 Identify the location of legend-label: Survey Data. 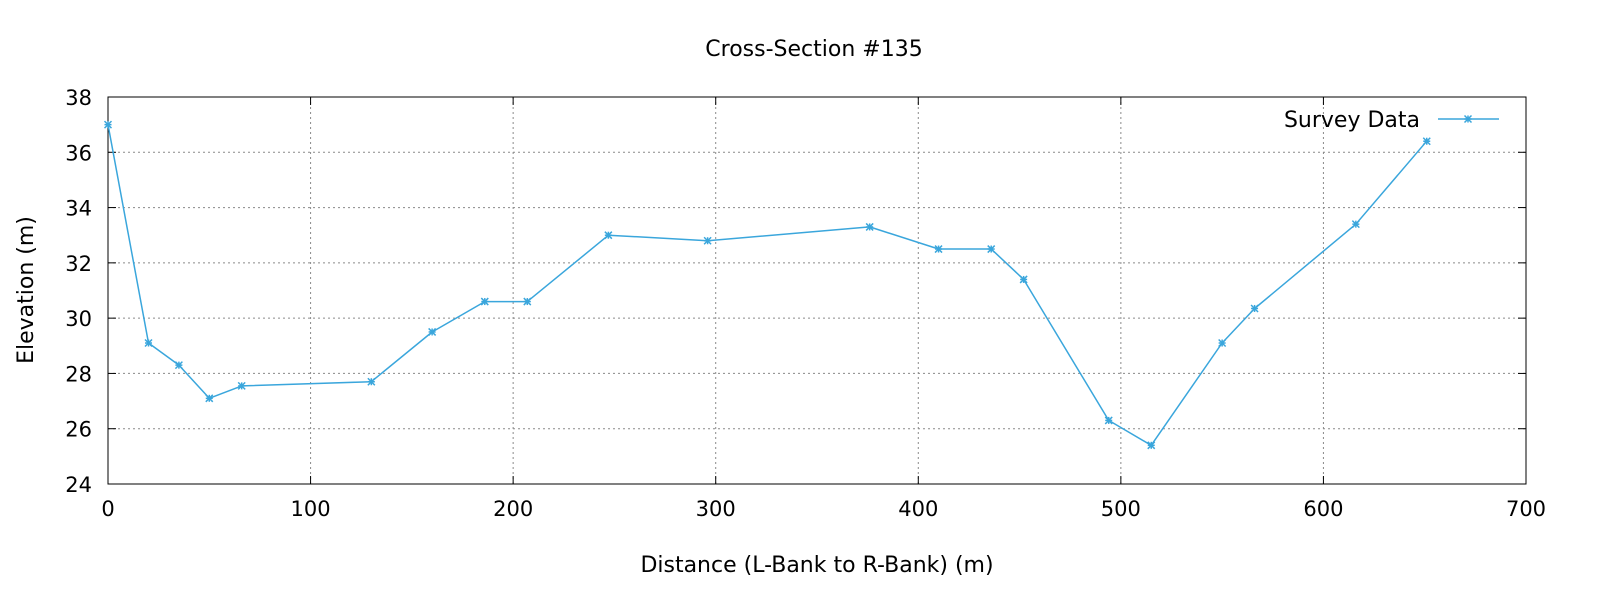
(1352, 120).